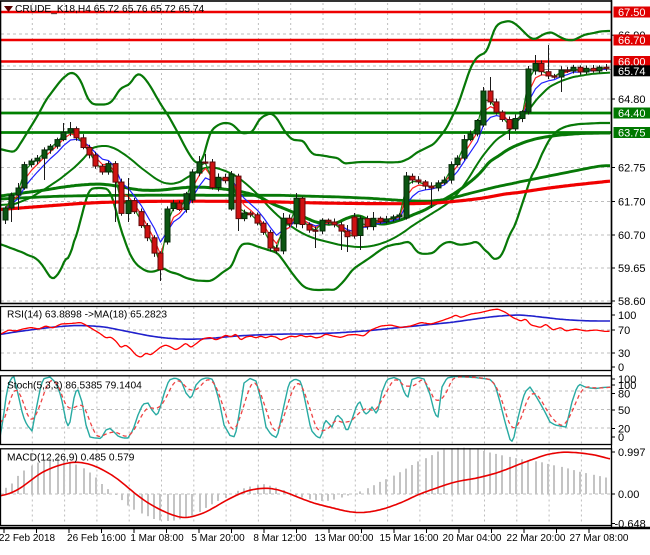 The image size is (650, 555). What do you see at coordinates (624, 395) in the screenshot?
I see `svg-text: 80` at bounding box center [624, 395].